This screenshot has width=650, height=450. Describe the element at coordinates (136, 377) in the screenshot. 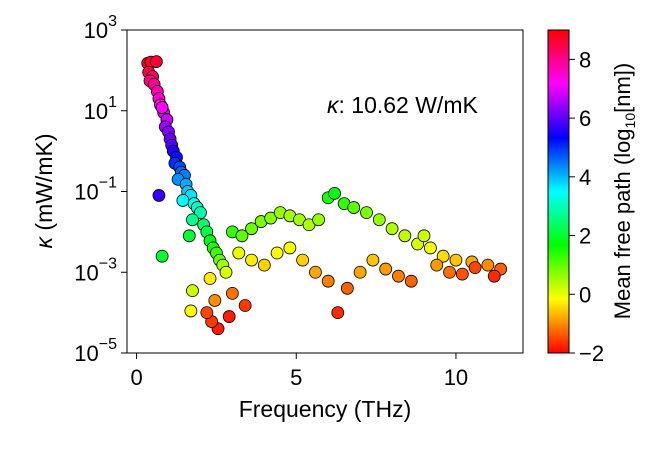

I see `x-tick-label: 0` at that location.